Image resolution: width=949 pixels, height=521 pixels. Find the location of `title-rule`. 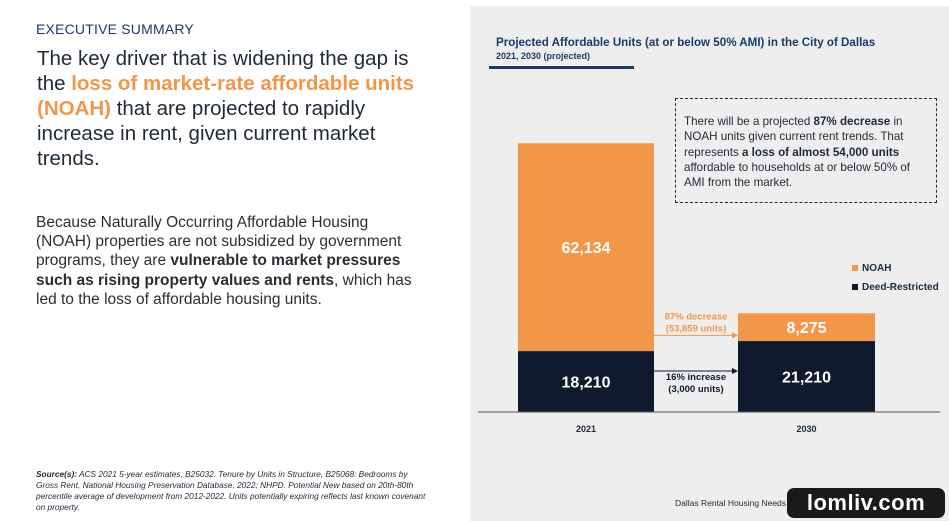

title-rule is located at coordinates (561, 67).